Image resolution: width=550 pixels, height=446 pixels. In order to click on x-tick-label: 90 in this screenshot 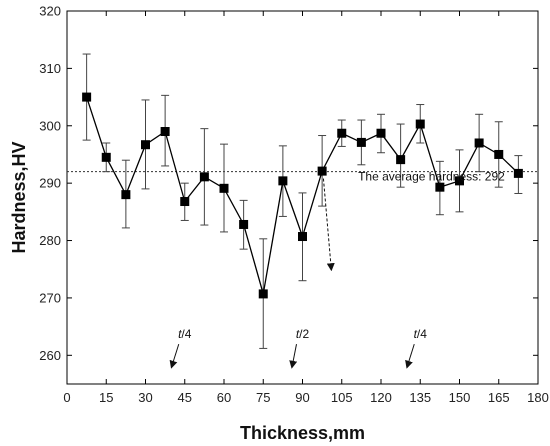, I will do `click(302, 397)`.